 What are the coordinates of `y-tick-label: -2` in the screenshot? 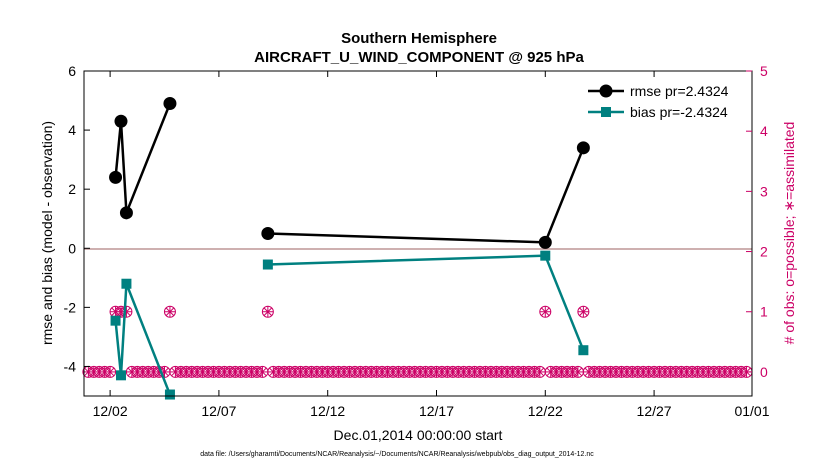 It's located at (70, 307).